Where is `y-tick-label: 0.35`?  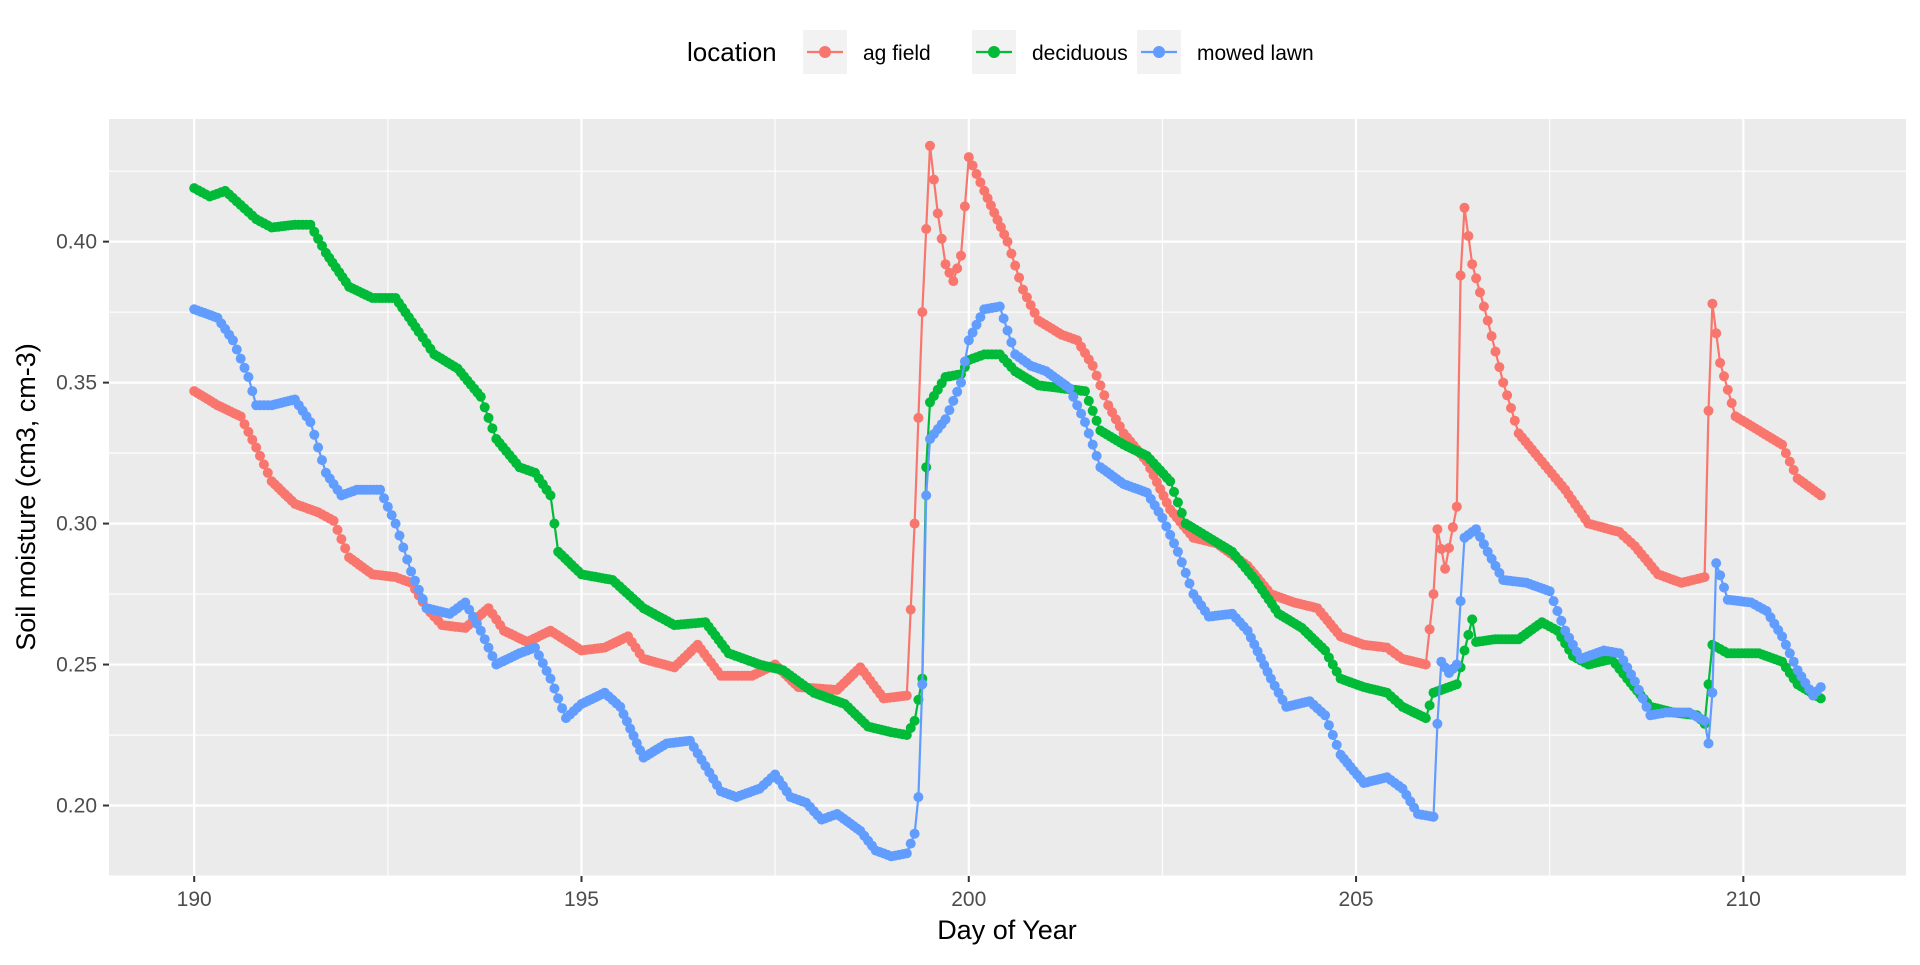
y-tick-label: 0.35 is located at coordinates (76, 383).